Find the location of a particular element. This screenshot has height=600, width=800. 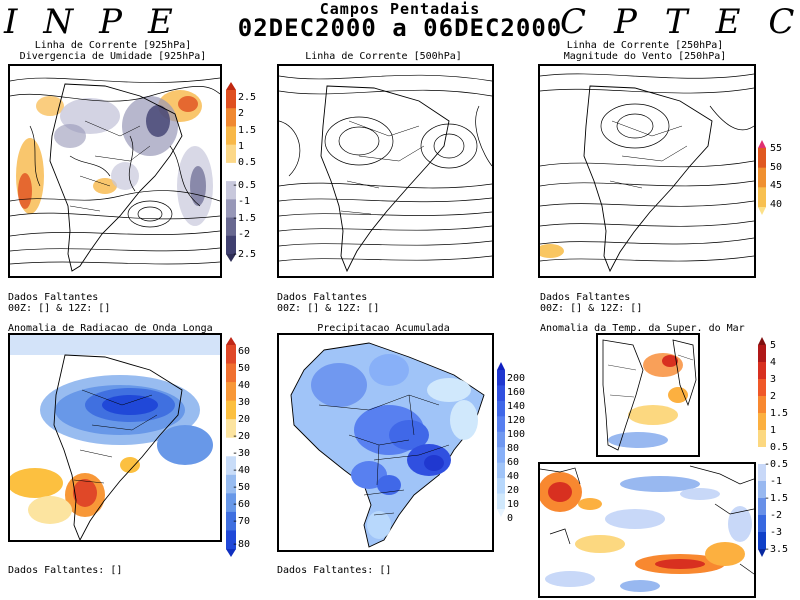

panel6-colorbar-label: -1 is located at coordinates (776, 481).